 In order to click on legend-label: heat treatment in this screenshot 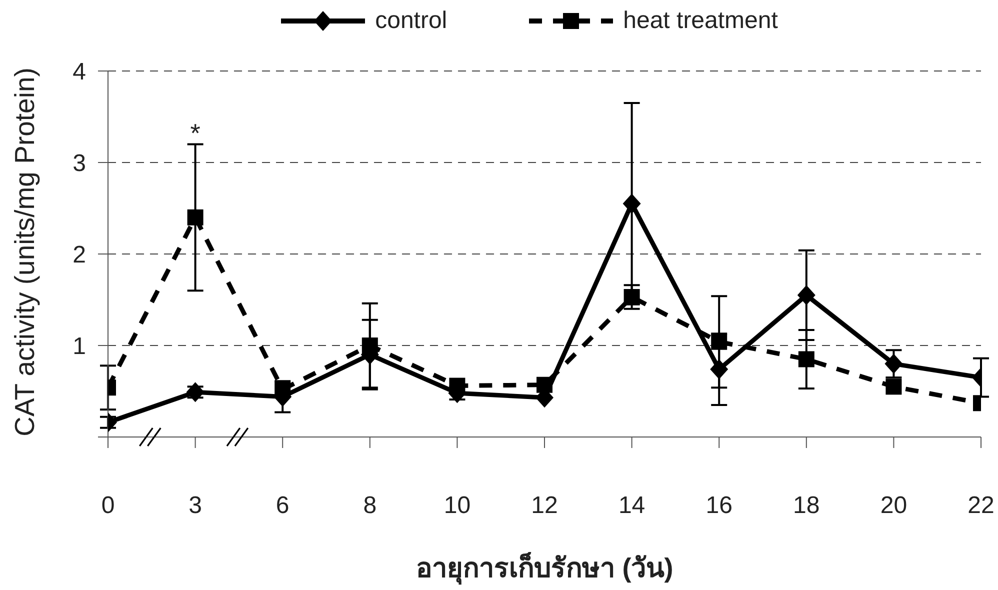, I will do `click(700, 20)`.